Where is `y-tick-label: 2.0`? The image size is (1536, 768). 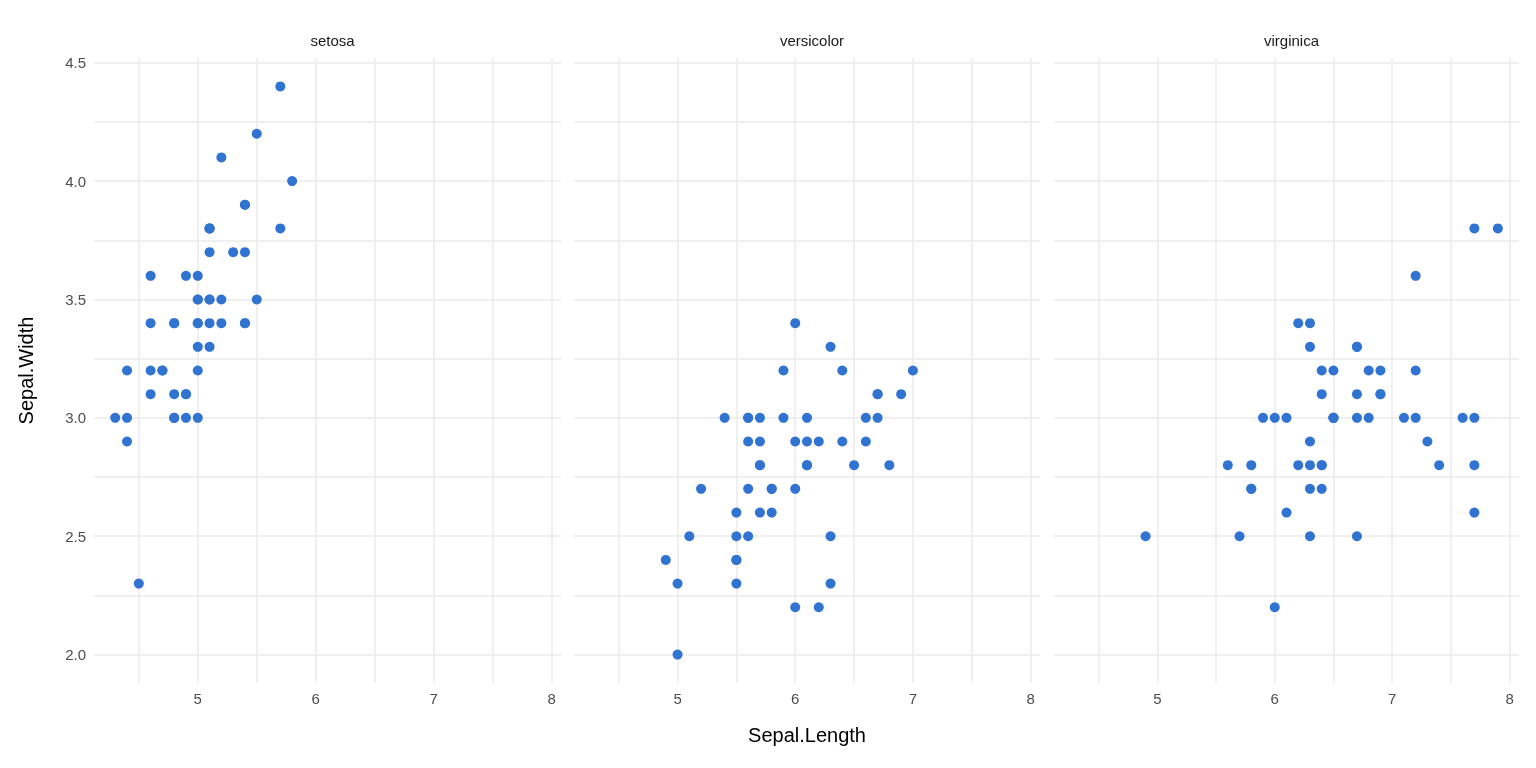 y-tick-label: 2.0 is located at coordinates (75, 655).